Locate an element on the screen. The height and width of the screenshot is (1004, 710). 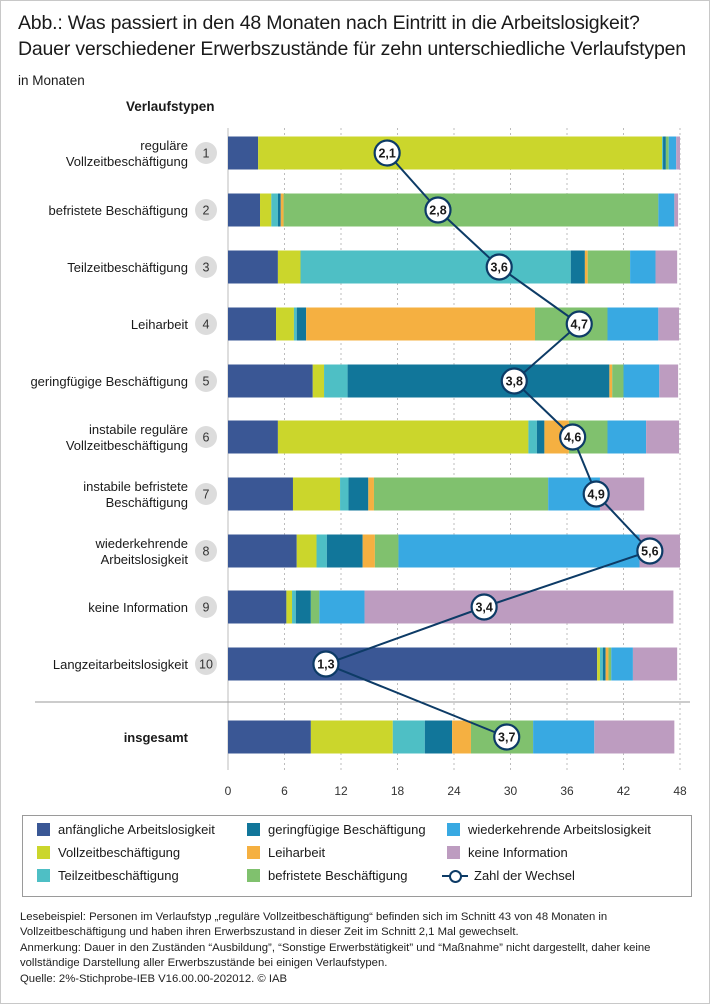
wechsel-value-label: 4,6 is located at coordinates (572, 438).